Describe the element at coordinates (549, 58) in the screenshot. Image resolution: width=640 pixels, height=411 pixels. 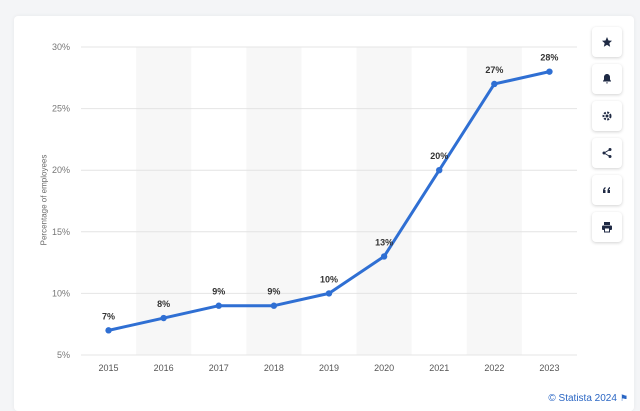
I see `data-label: 28%` at that location.